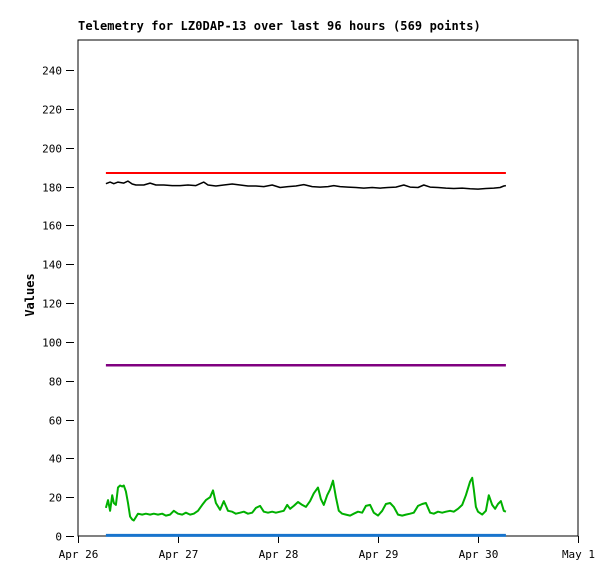 The height and width of the screenshot is (583, 615). What do you see at coordinates (279, 554) in the screenshot?
I see `x-tick-label: Apr 28` at bounding box center [279, 554].